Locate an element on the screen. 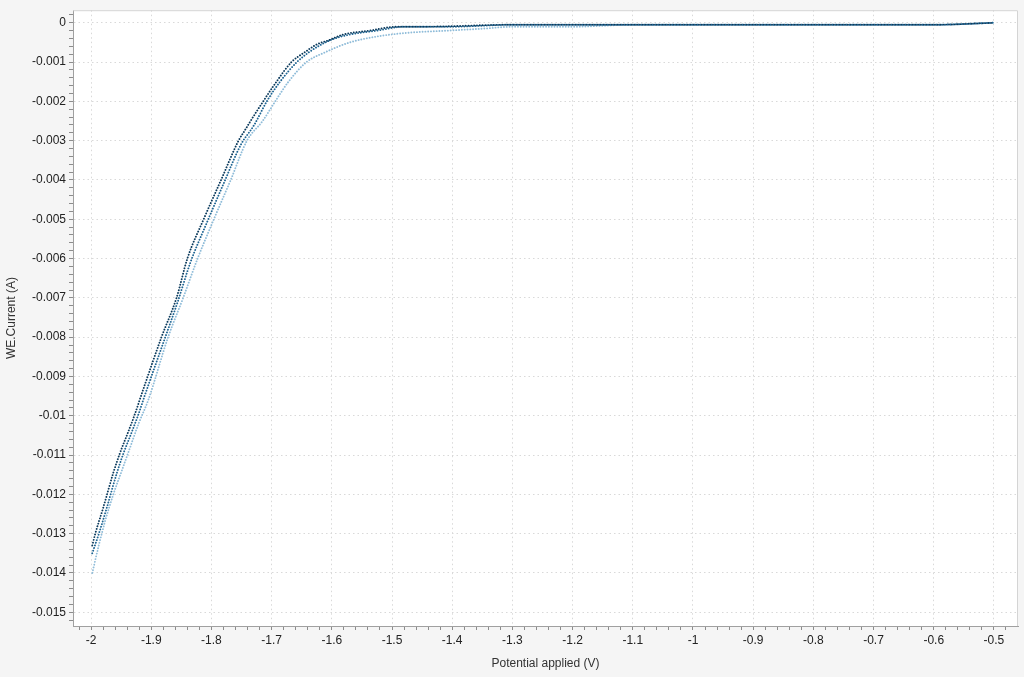  x-tick-label: -1.7 is located at coordinates (272, 639).